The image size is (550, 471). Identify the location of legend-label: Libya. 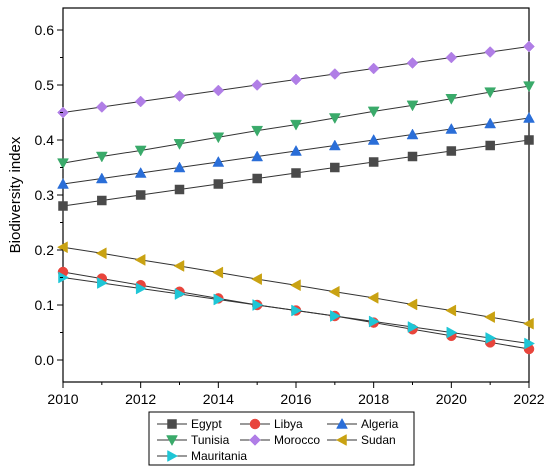
(288, 424).